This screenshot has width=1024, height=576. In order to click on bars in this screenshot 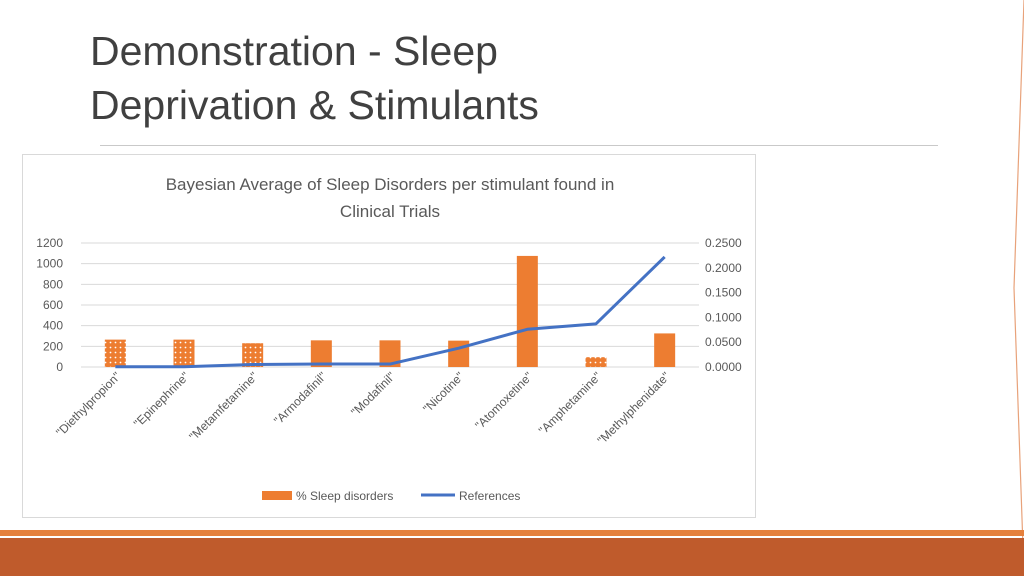, I will do `click(390, 311)`.